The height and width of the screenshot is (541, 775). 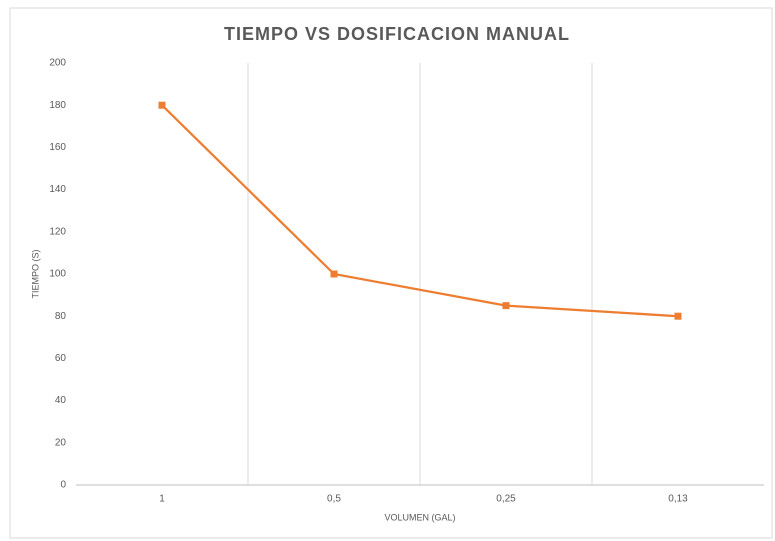 I want to click on y-tick-label: 200, so click(x=57, y=63).